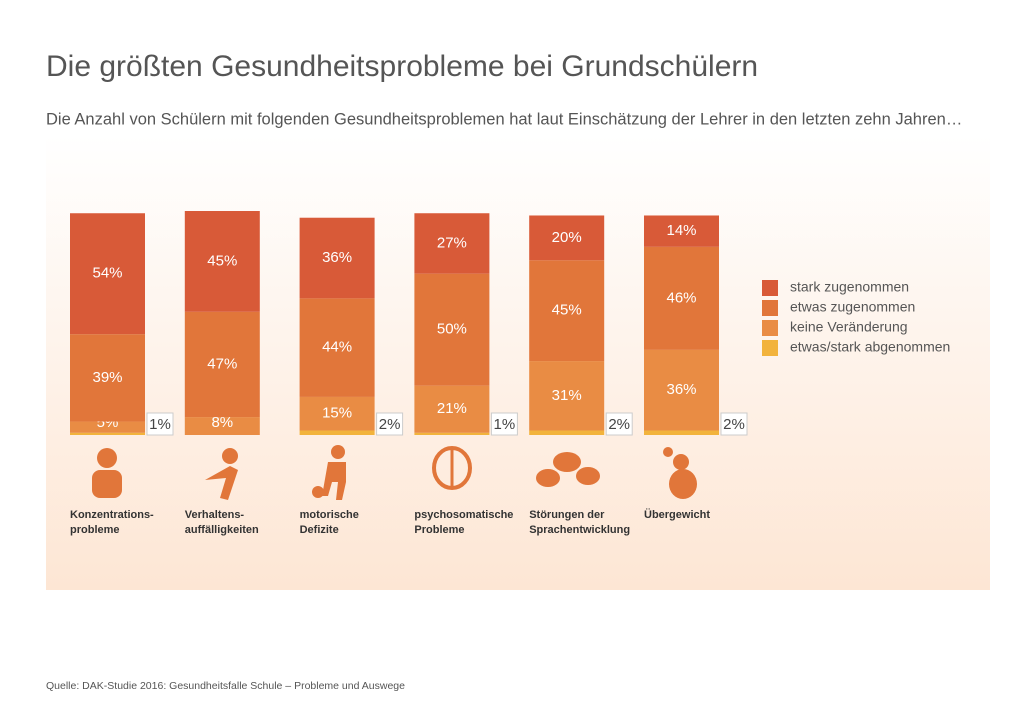 Image resolution: width=1024 pixels, height=724 pixels. What do you see at coordinates (394, 472) in the screenshot?
I see `icons` at bounding box center [394, 472].